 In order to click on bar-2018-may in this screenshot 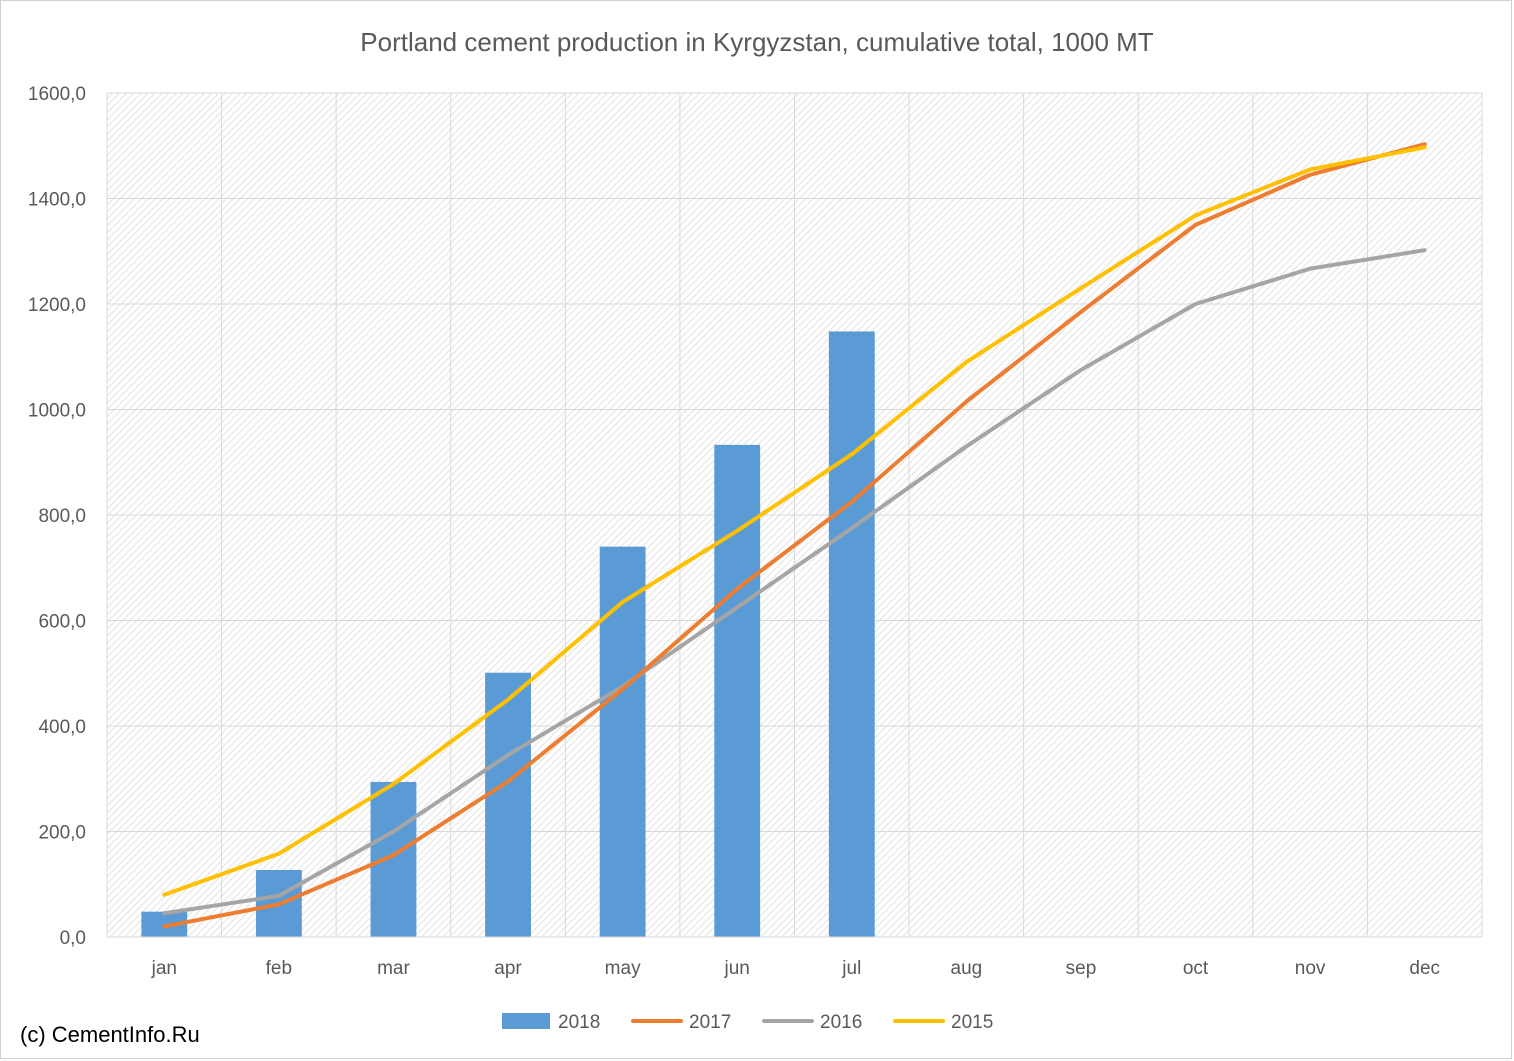, I will do `click(622, 741)`.